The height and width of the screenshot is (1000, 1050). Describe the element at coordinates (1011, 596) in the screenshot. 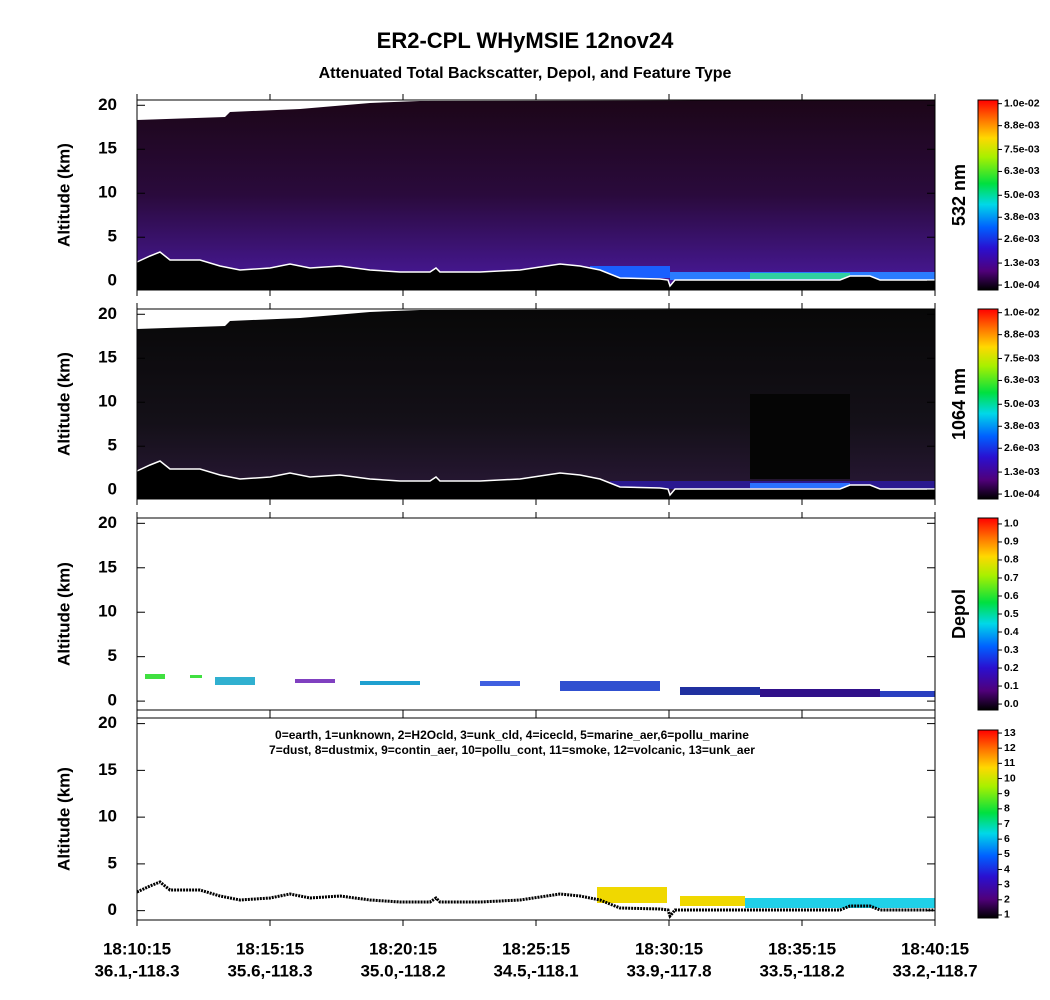

I see `colorbar-tick-label: 0.6` at that location.